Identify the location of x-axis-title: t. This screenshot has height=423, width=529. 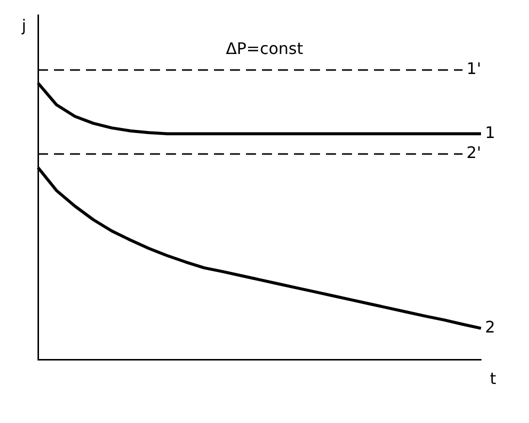
(493, 378).